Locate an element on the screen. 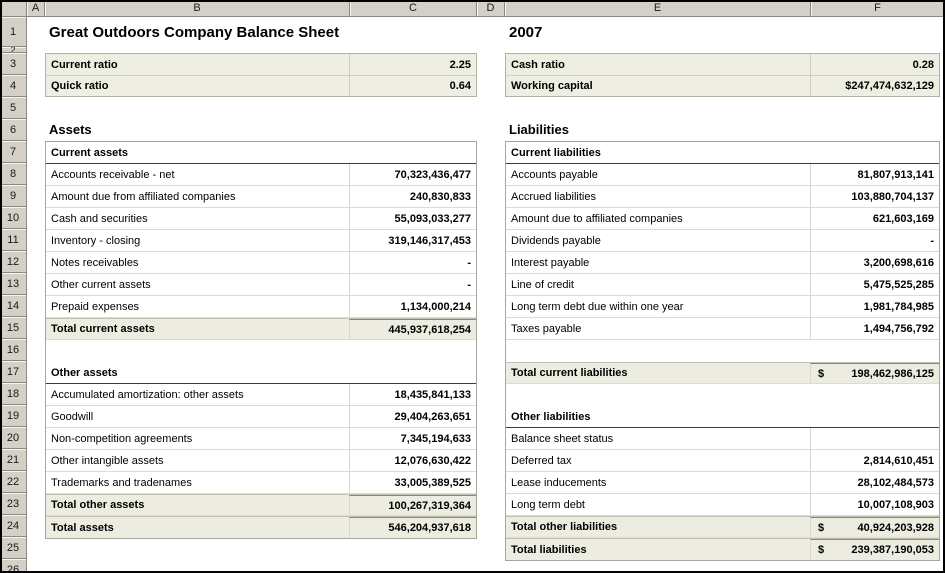 Image resolution: width=945 pixels, height=573 pixels. cell-label: Other current assets is located at coordinates (101, 284).